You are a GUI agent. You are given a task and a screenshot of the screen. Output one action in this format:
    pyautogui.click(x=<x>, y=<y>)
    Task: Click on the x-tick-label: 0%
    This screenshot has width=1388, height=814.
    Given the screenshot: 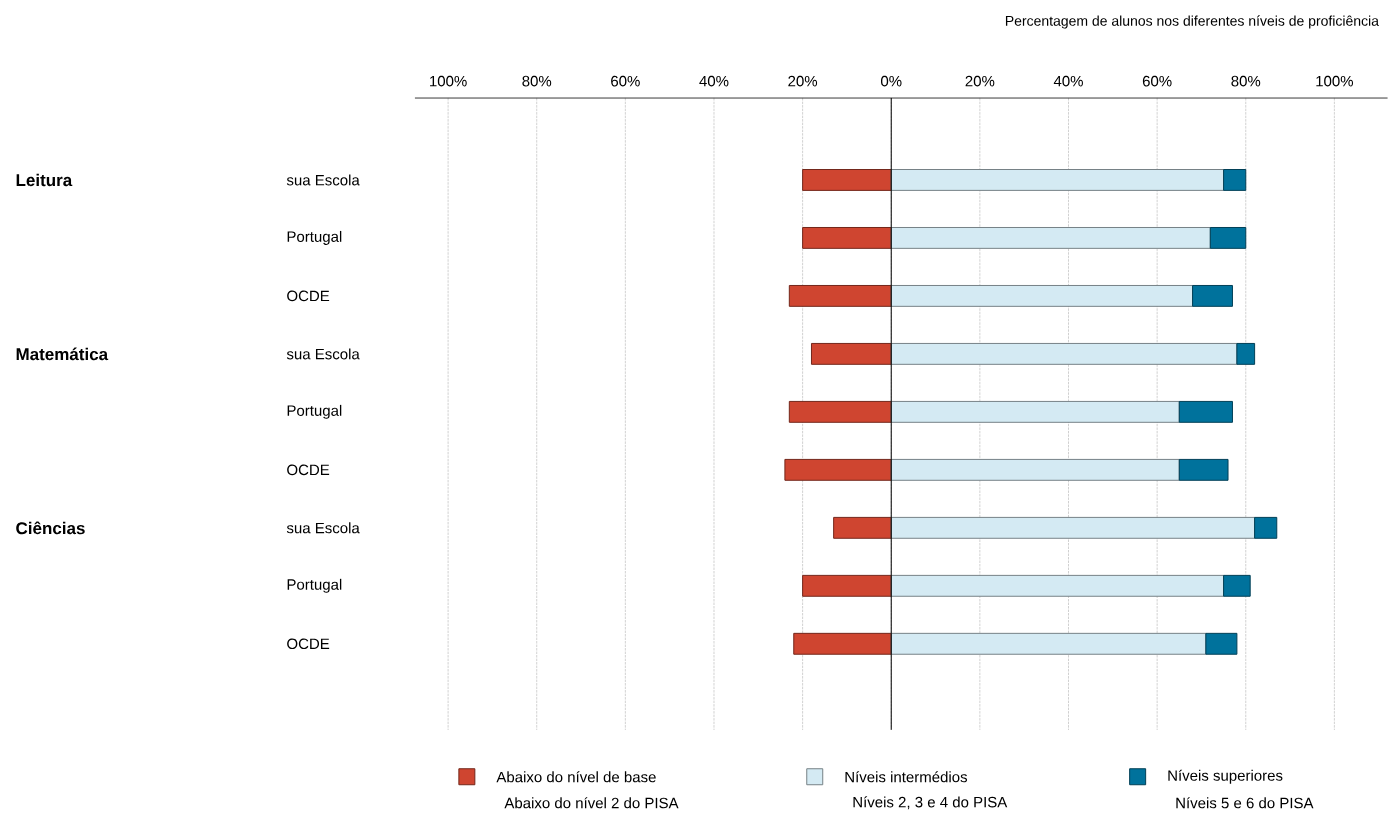 What is the action you would take?
    pyautogui.click(x=891, y=81)
    